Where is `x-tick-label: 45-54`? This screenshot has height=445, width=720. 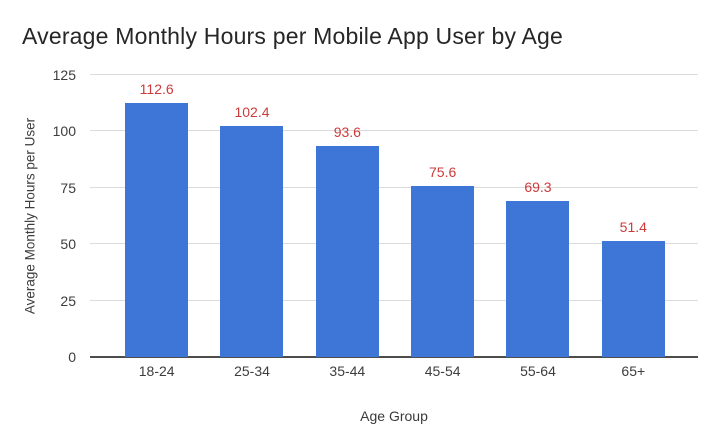
x-tick-label: 45-54 is located at coordinates (442, 371).